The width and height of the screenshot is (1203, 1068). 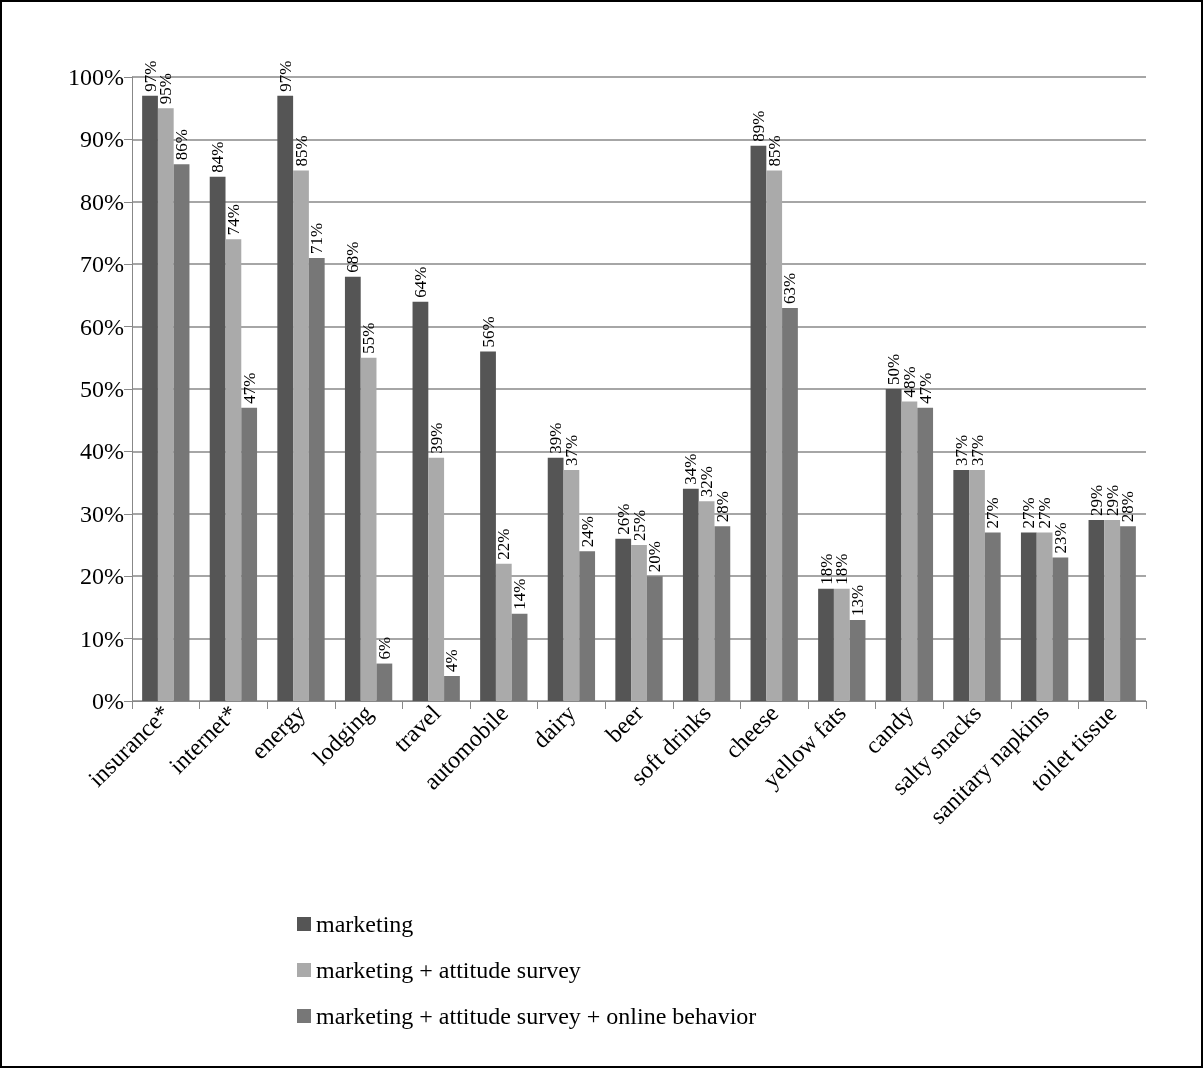 What do you see at coordinates (554, 726) in the screenshot?
I see `x-tick-label: dairy` at bounding box center [554, 726].